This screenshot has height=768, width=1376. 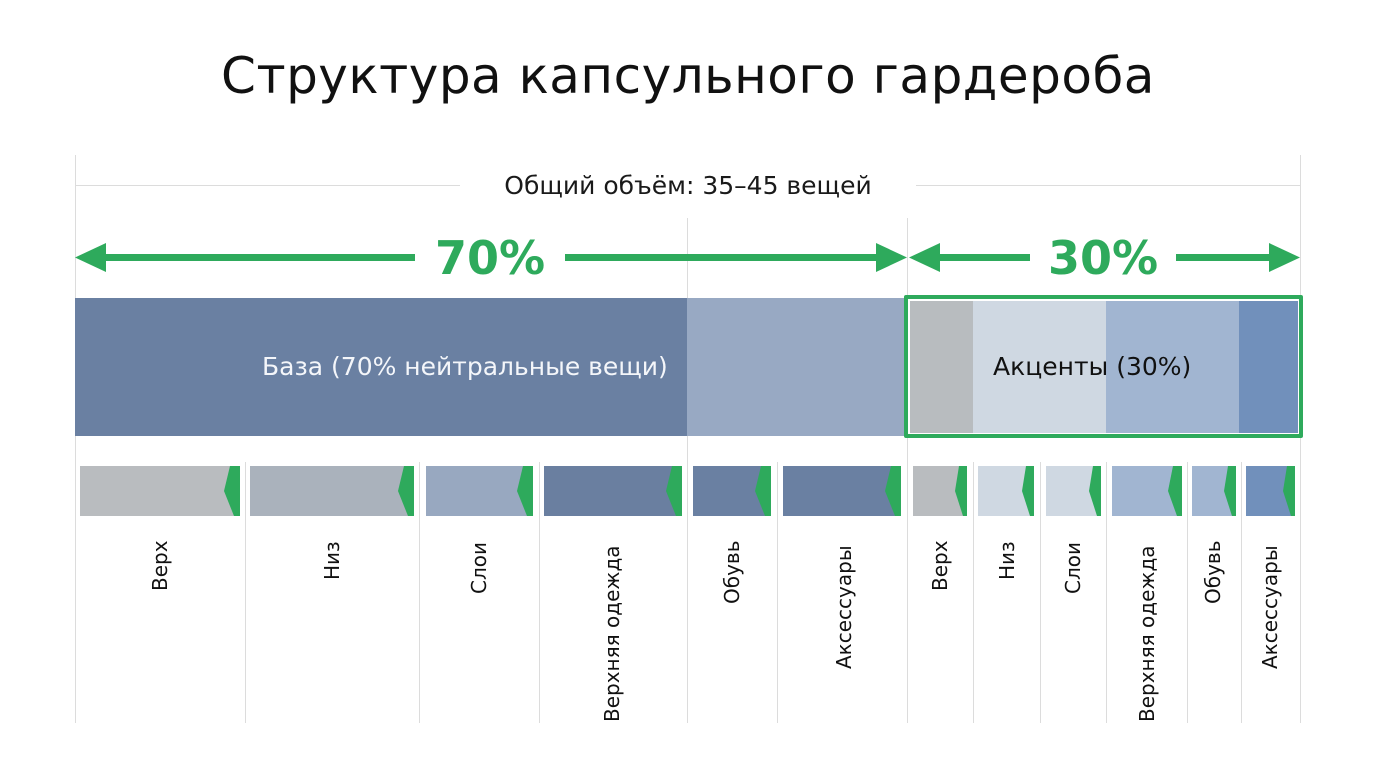 What do you see at coordinates (732, 572) in the screenshot?
I see `base-label-shoes: Обувь` at bounding box center [732, 572].